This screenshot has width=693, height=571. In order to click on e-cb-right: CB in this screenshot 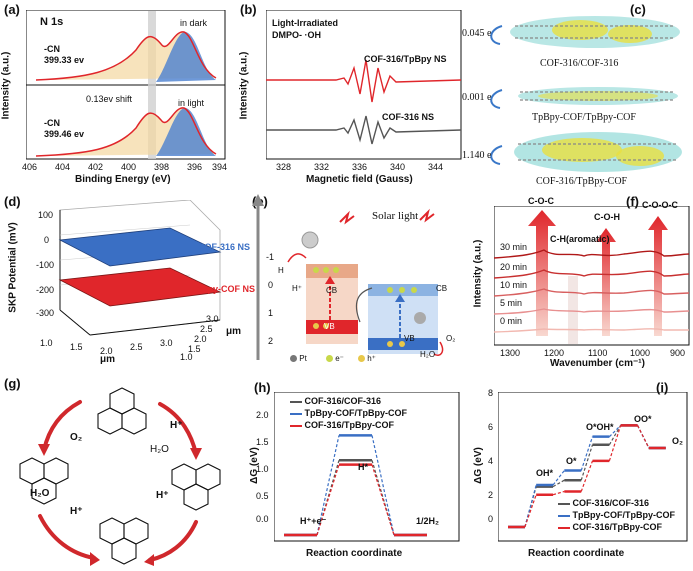, I will do `click(442, 288)`.